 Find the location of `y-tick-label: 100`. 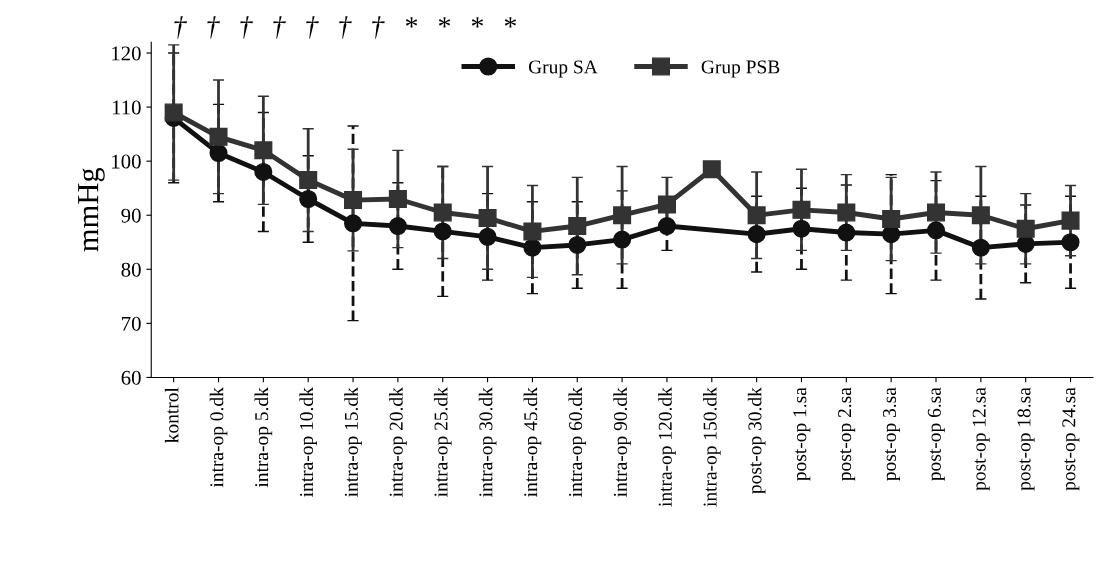

y-tick-label: 100 is located at coordinates (126, 161).